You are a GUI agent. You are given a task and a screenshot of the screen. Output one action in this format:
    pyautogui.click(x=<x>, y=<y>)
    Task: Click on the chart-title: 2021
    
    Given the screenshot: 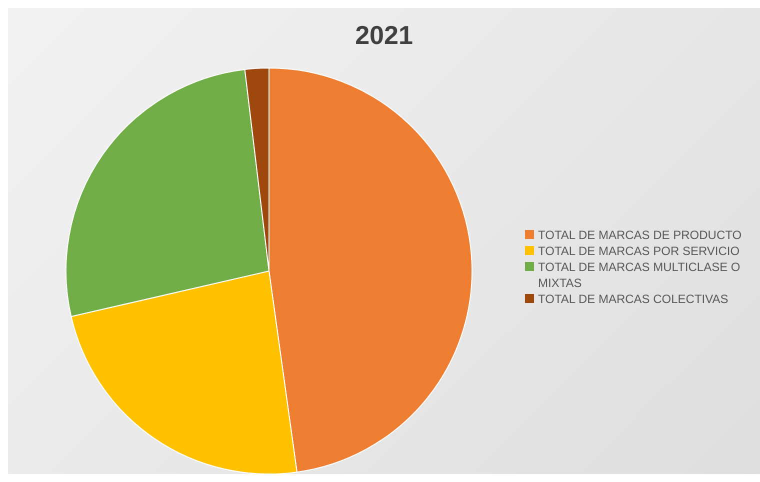 What is the action you would take?
    pyautogui.click(x=384, y=35)
    